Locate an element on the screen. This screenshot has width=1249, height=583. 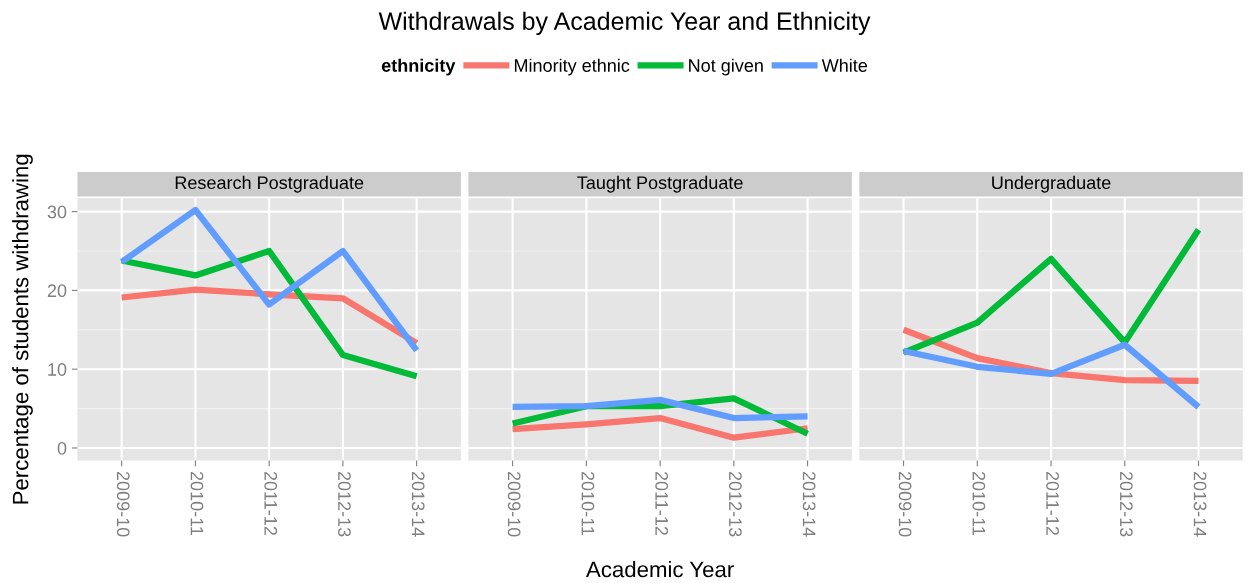
y-tick-label: 30 is located at coordinates (57, 212).